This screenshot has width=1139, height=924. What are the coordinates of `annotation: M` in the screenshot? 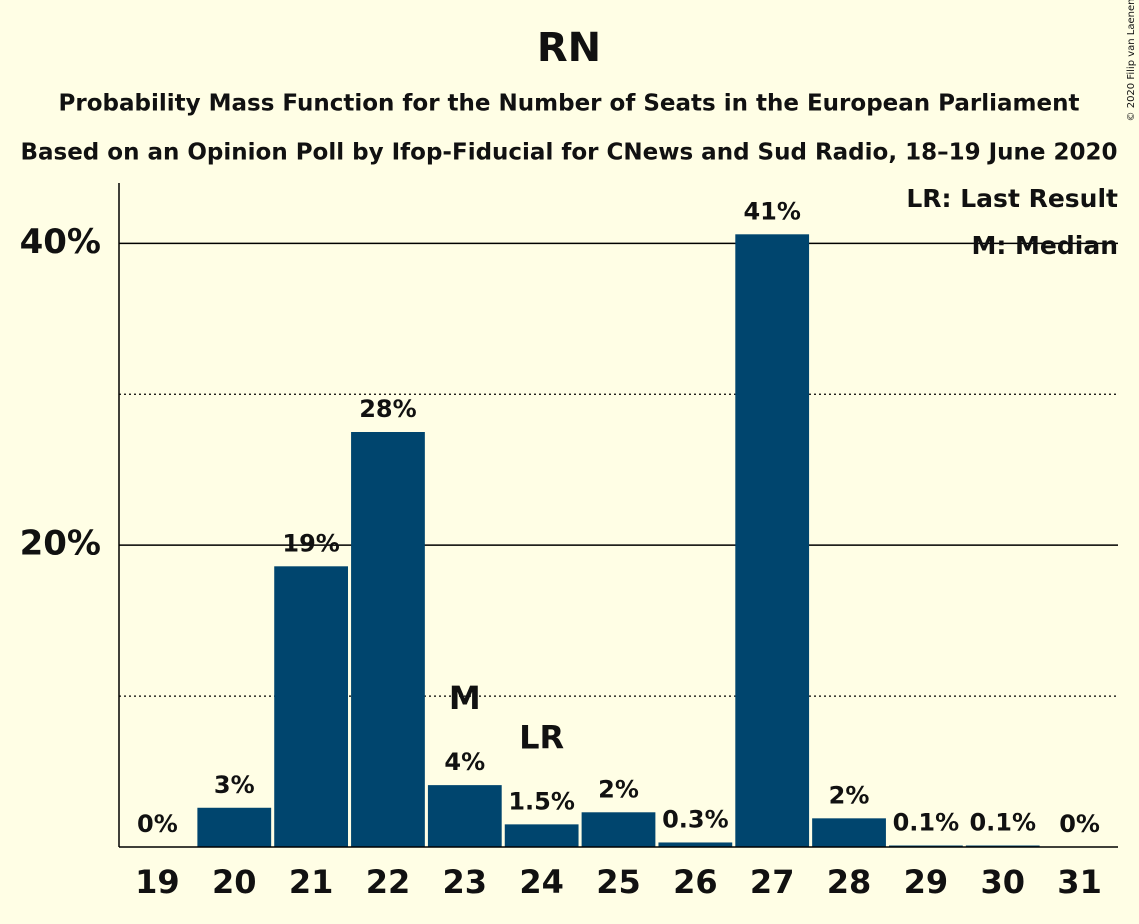 It's located at (465, 698).